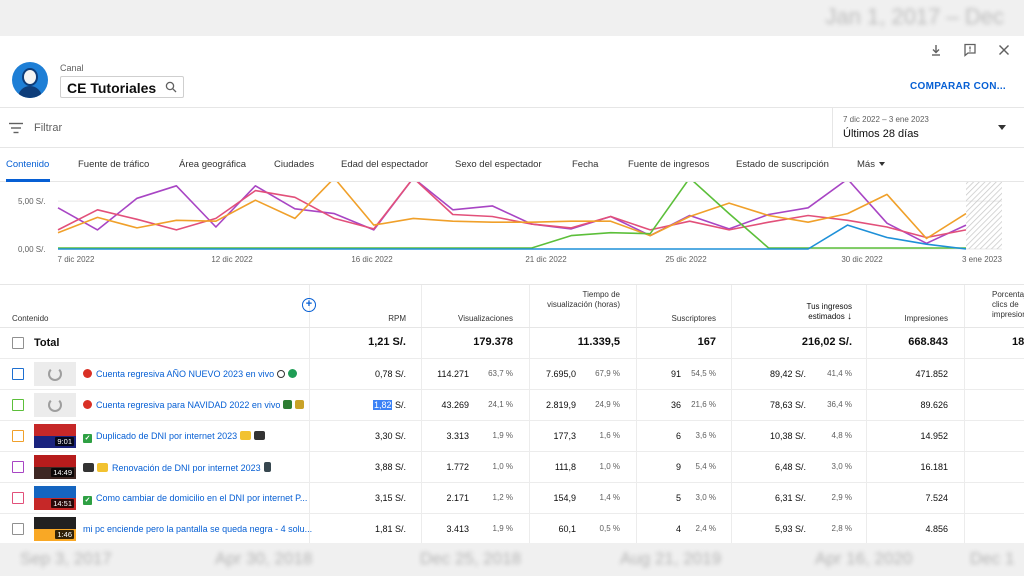  Describe the element at coordinates (122, 87) in the screenshot. I see `channel-selector: CE Tutoriales` at that location.